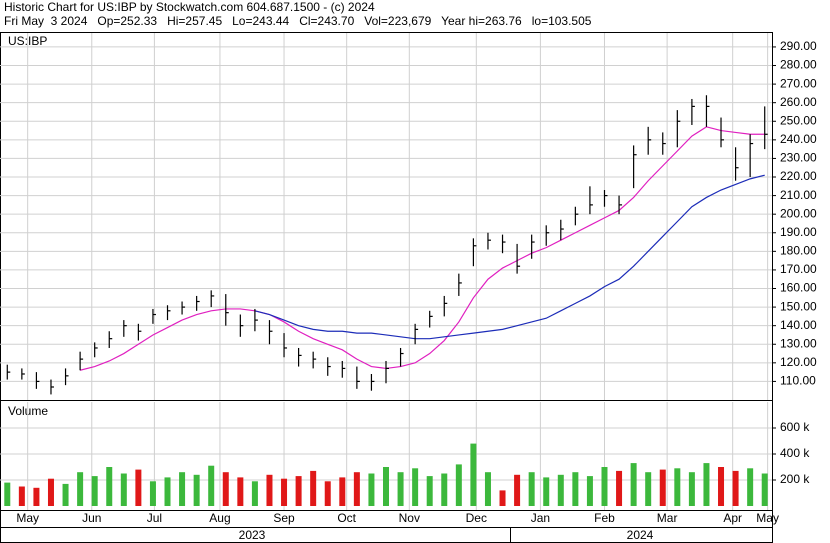 The height and width of the screenshot is (543, 830). I want to click on y-tick-label: 240.00, so click(798, 139).